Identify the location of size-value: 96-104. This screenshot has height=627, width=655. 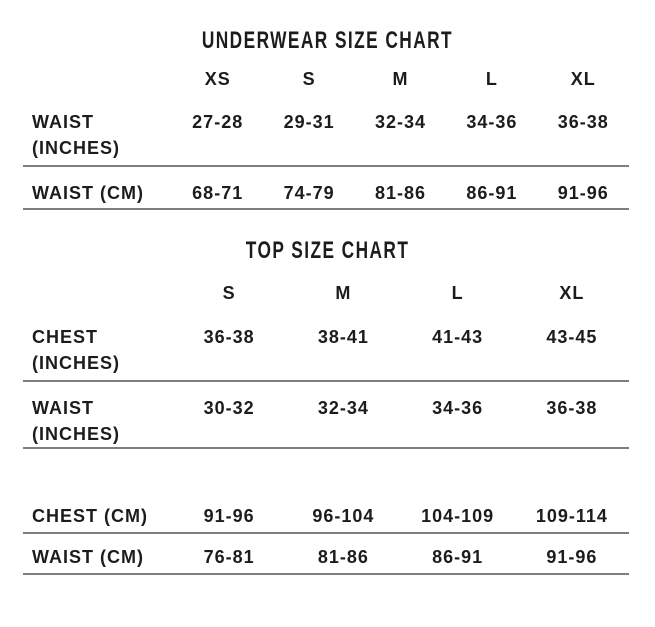
(343, 516).